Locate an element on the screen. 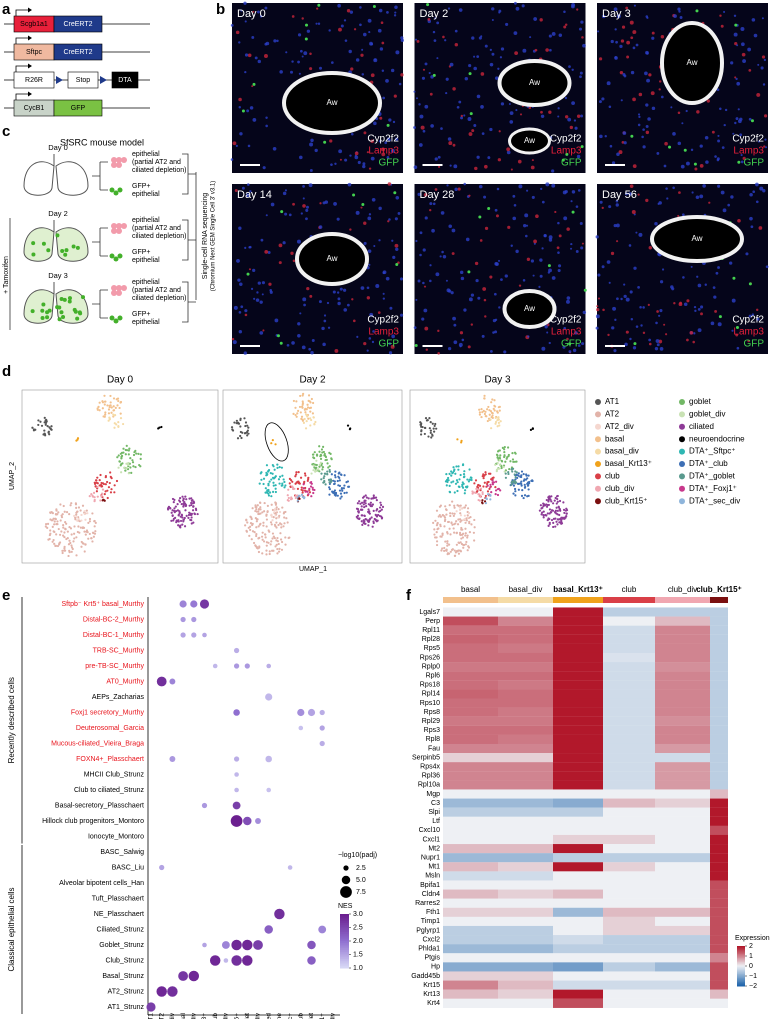 The image size is (773, 1024). stain-label: GFP is located at coordinates (571, 344).